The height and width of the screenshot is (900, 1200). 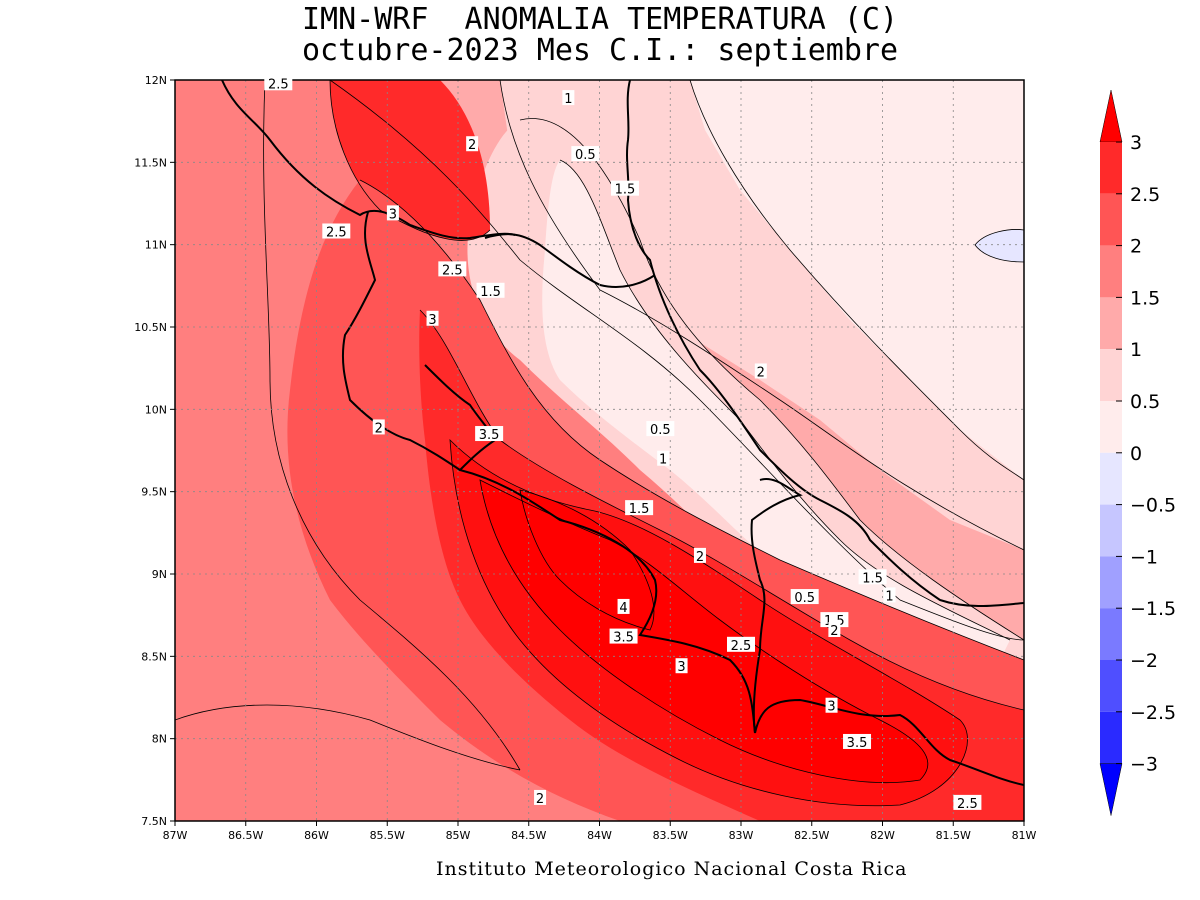 What do you see at coordinates (1144, 765) in the screenshot?
I see `colorbar-label: −3` at bounding box center [1144, 765].